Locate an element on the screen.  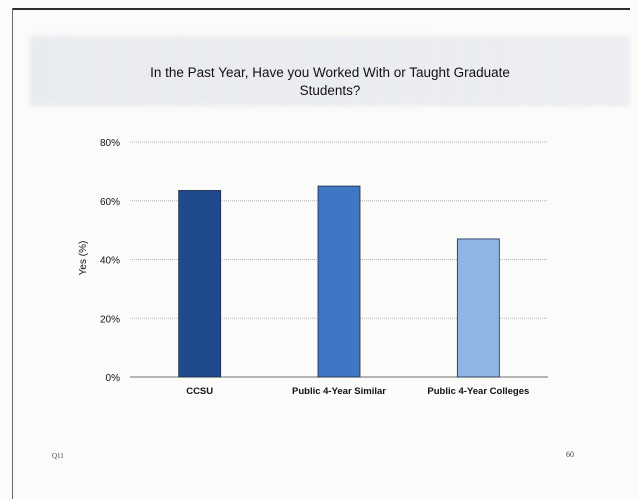
bleed-through-shading is located at coordinates (330, 71).